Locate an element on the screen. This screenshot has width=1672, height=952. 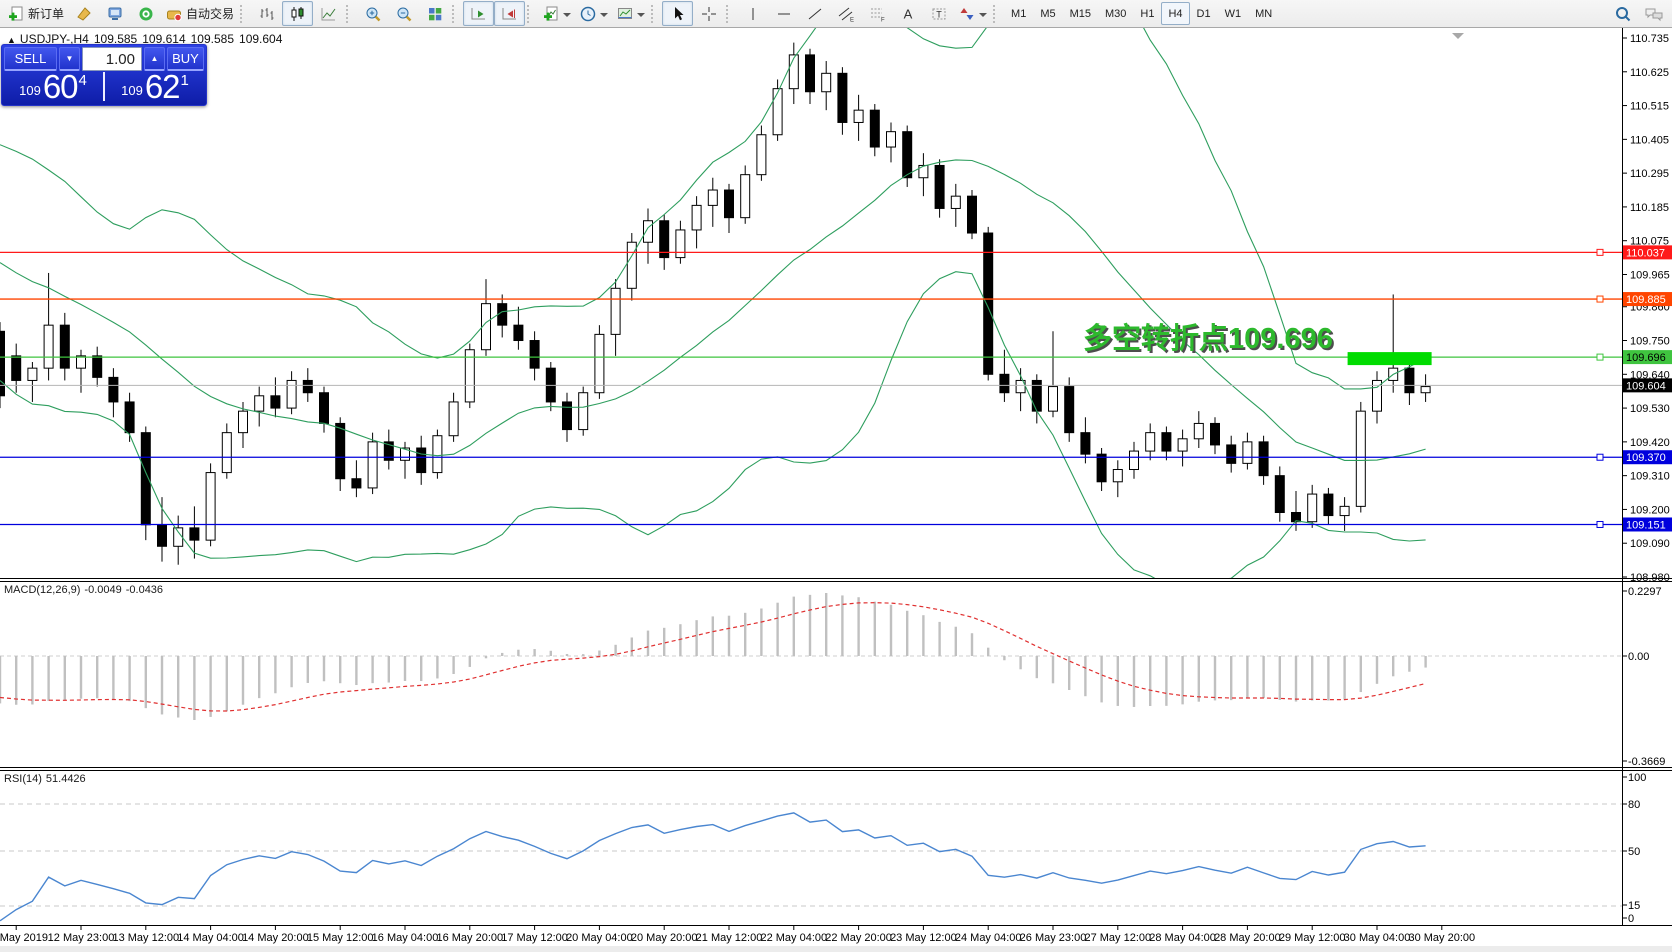
timeframe-m15: M15 is located at coordinates (1080, 13).